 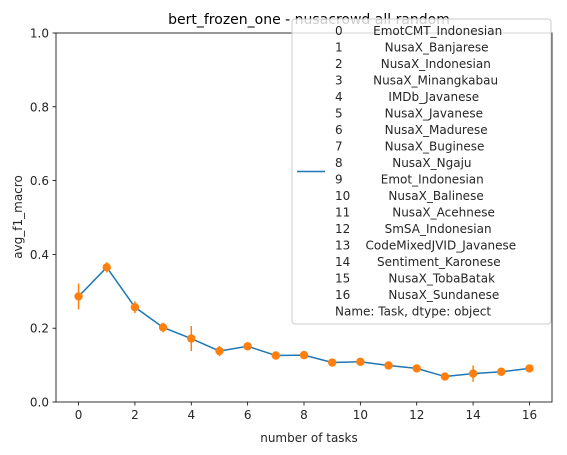 What do you see at coordinates (418, 262) in the screenshot?
I see `legend-line: 14 Sentiment_Karonese` at bounding box center [418, 262].